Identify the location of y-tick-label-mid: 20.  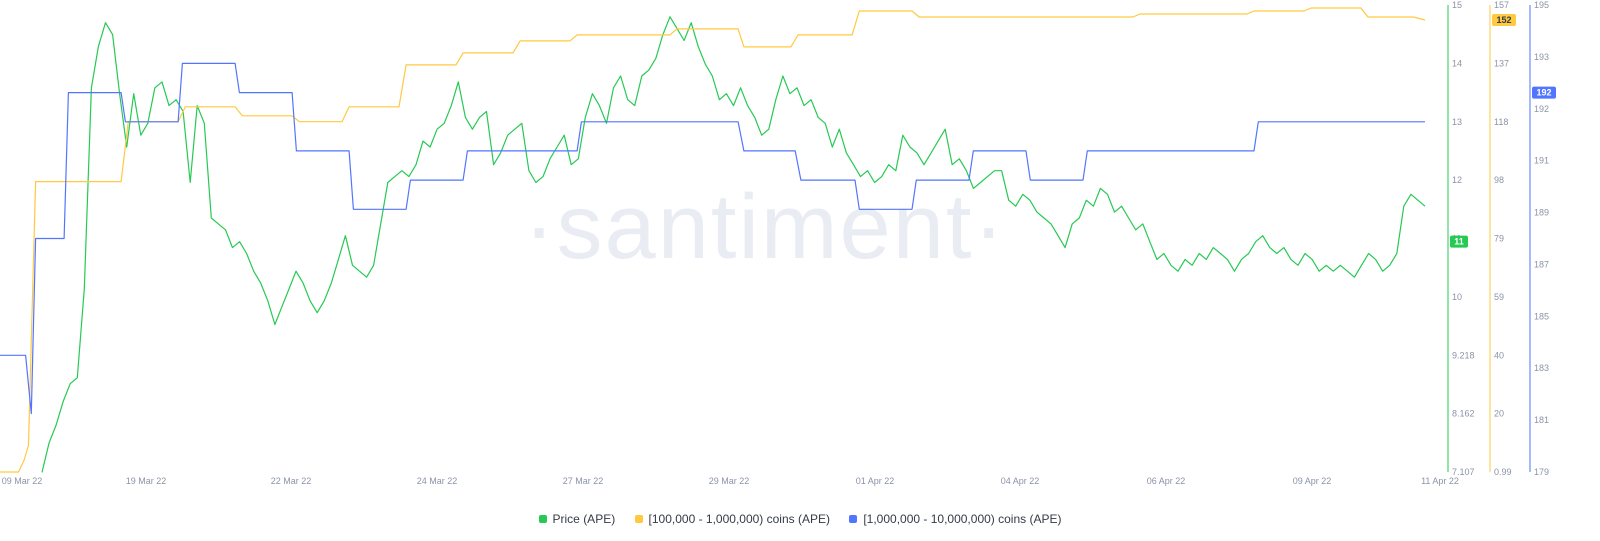
(1499, 414).